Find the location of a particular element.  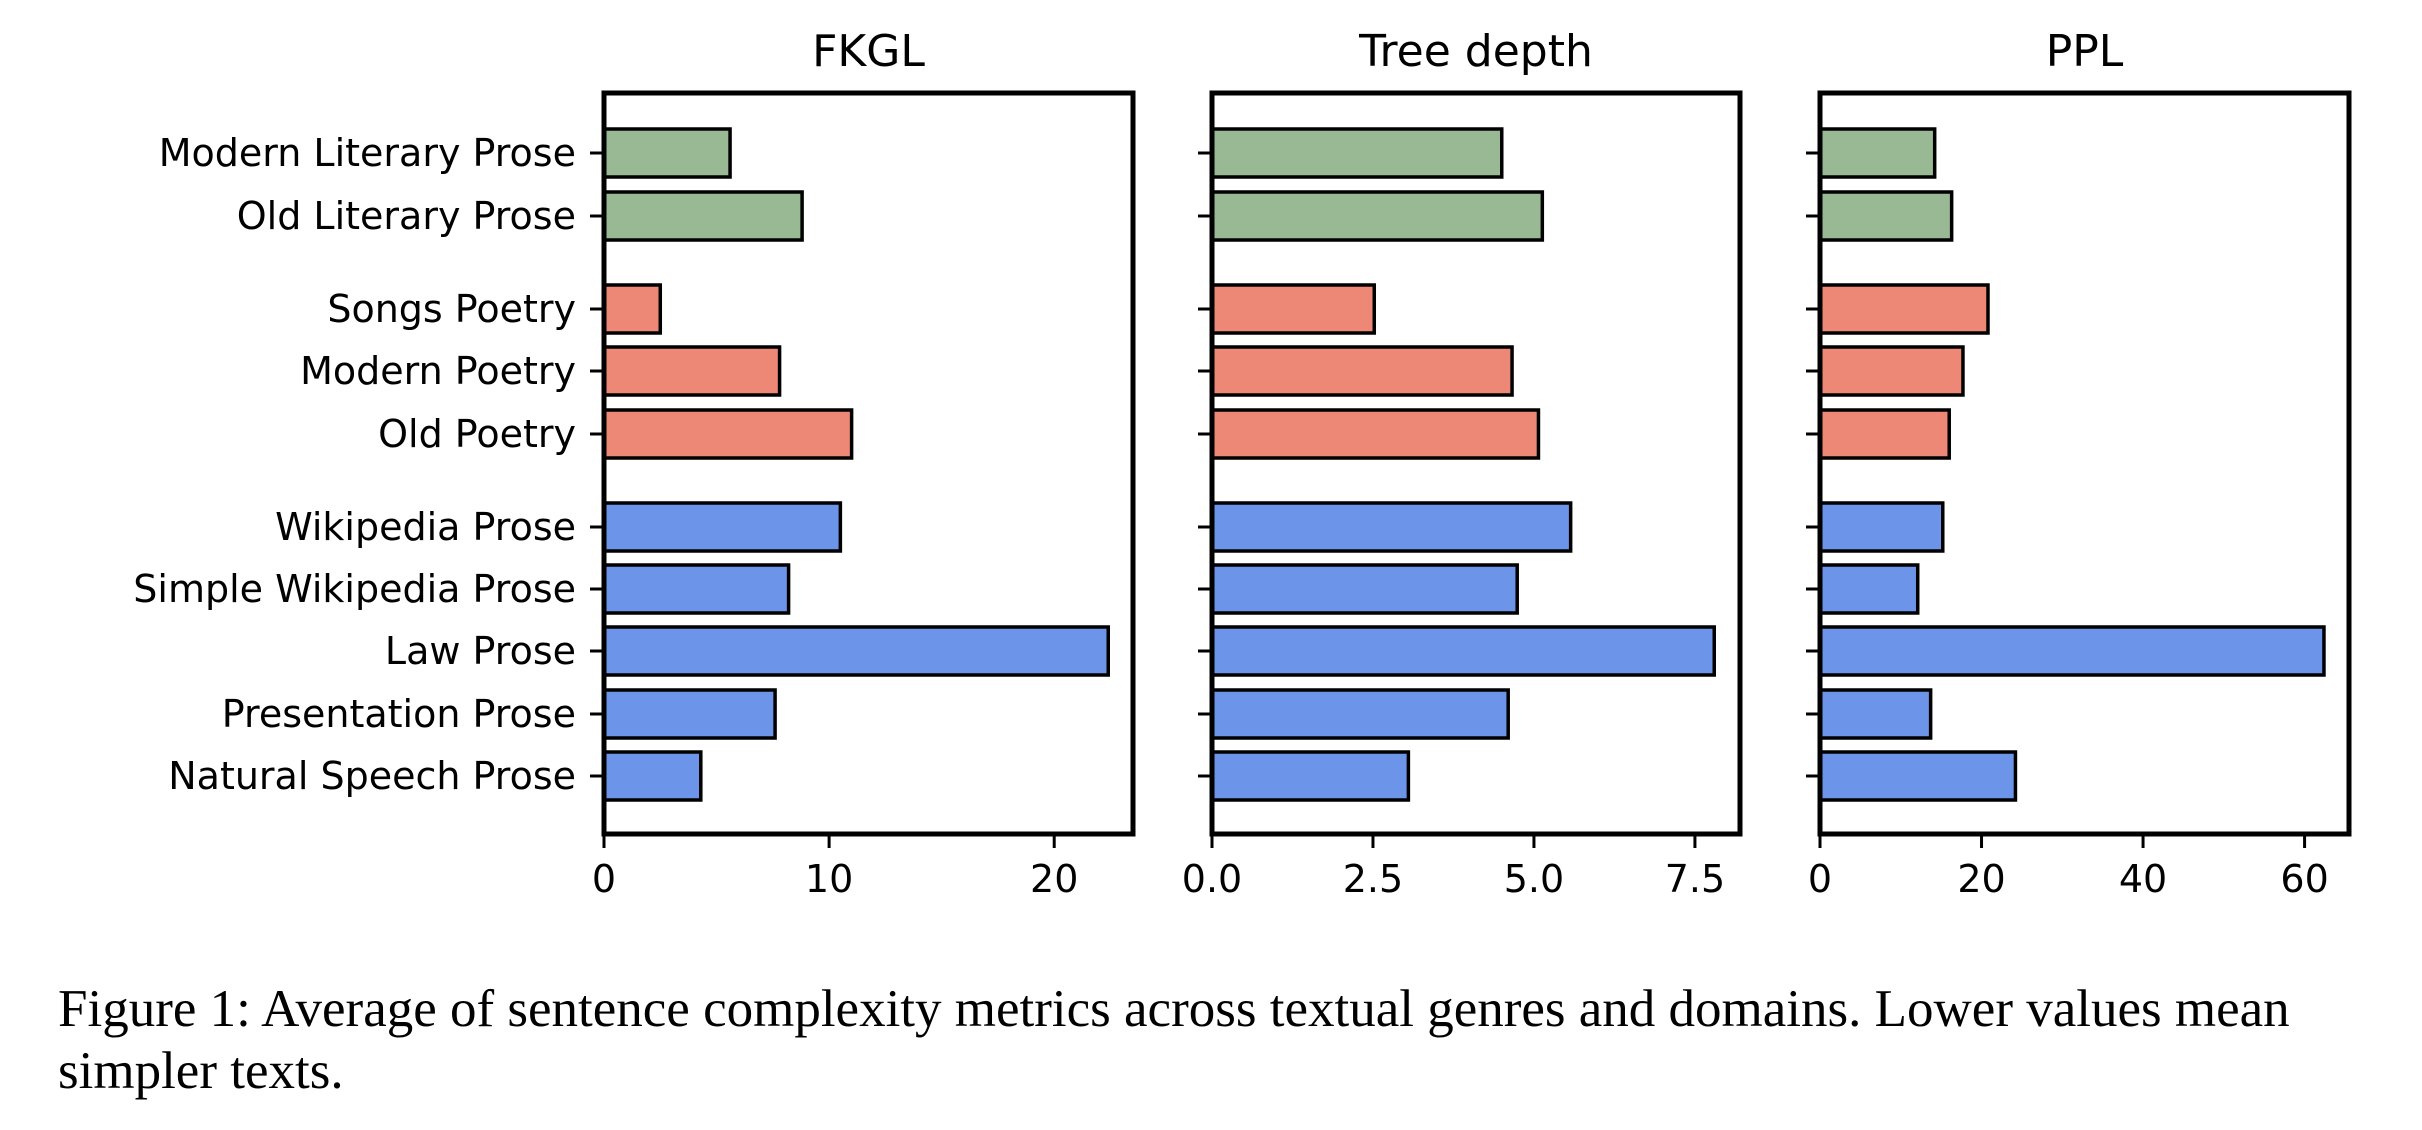

bar-tree-depth-natural-speech-prose is located at coordinates (1310, 776).